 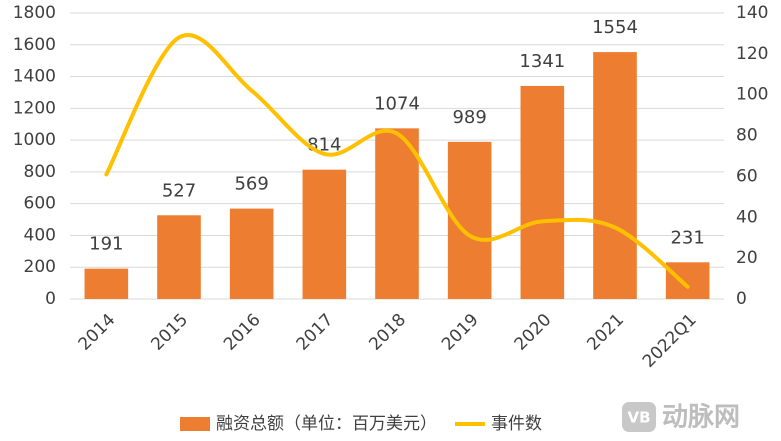 I want to click on y-tick-label: 1200, so click(x=34, y=108).